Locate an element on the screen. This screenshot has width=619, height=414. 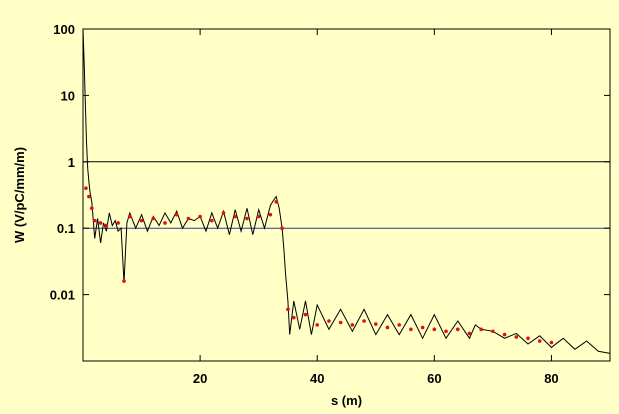
x-tick-label: 40 is located at coordinates (317, 378).